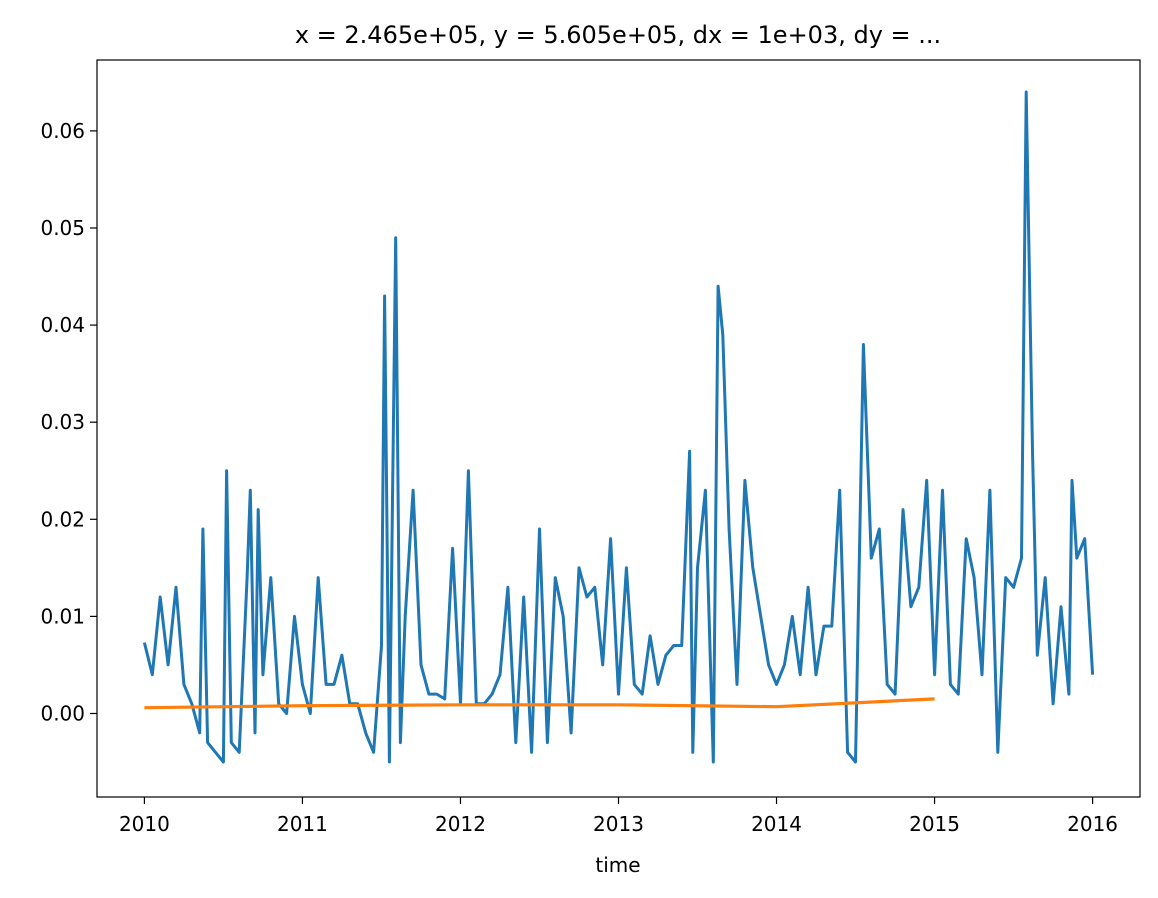 The width and height of the screenshot is (1158, 898). Describe the element at coordinates (62, 422) in the screenshot. I see `y-tick-label: 0.03` at that location.